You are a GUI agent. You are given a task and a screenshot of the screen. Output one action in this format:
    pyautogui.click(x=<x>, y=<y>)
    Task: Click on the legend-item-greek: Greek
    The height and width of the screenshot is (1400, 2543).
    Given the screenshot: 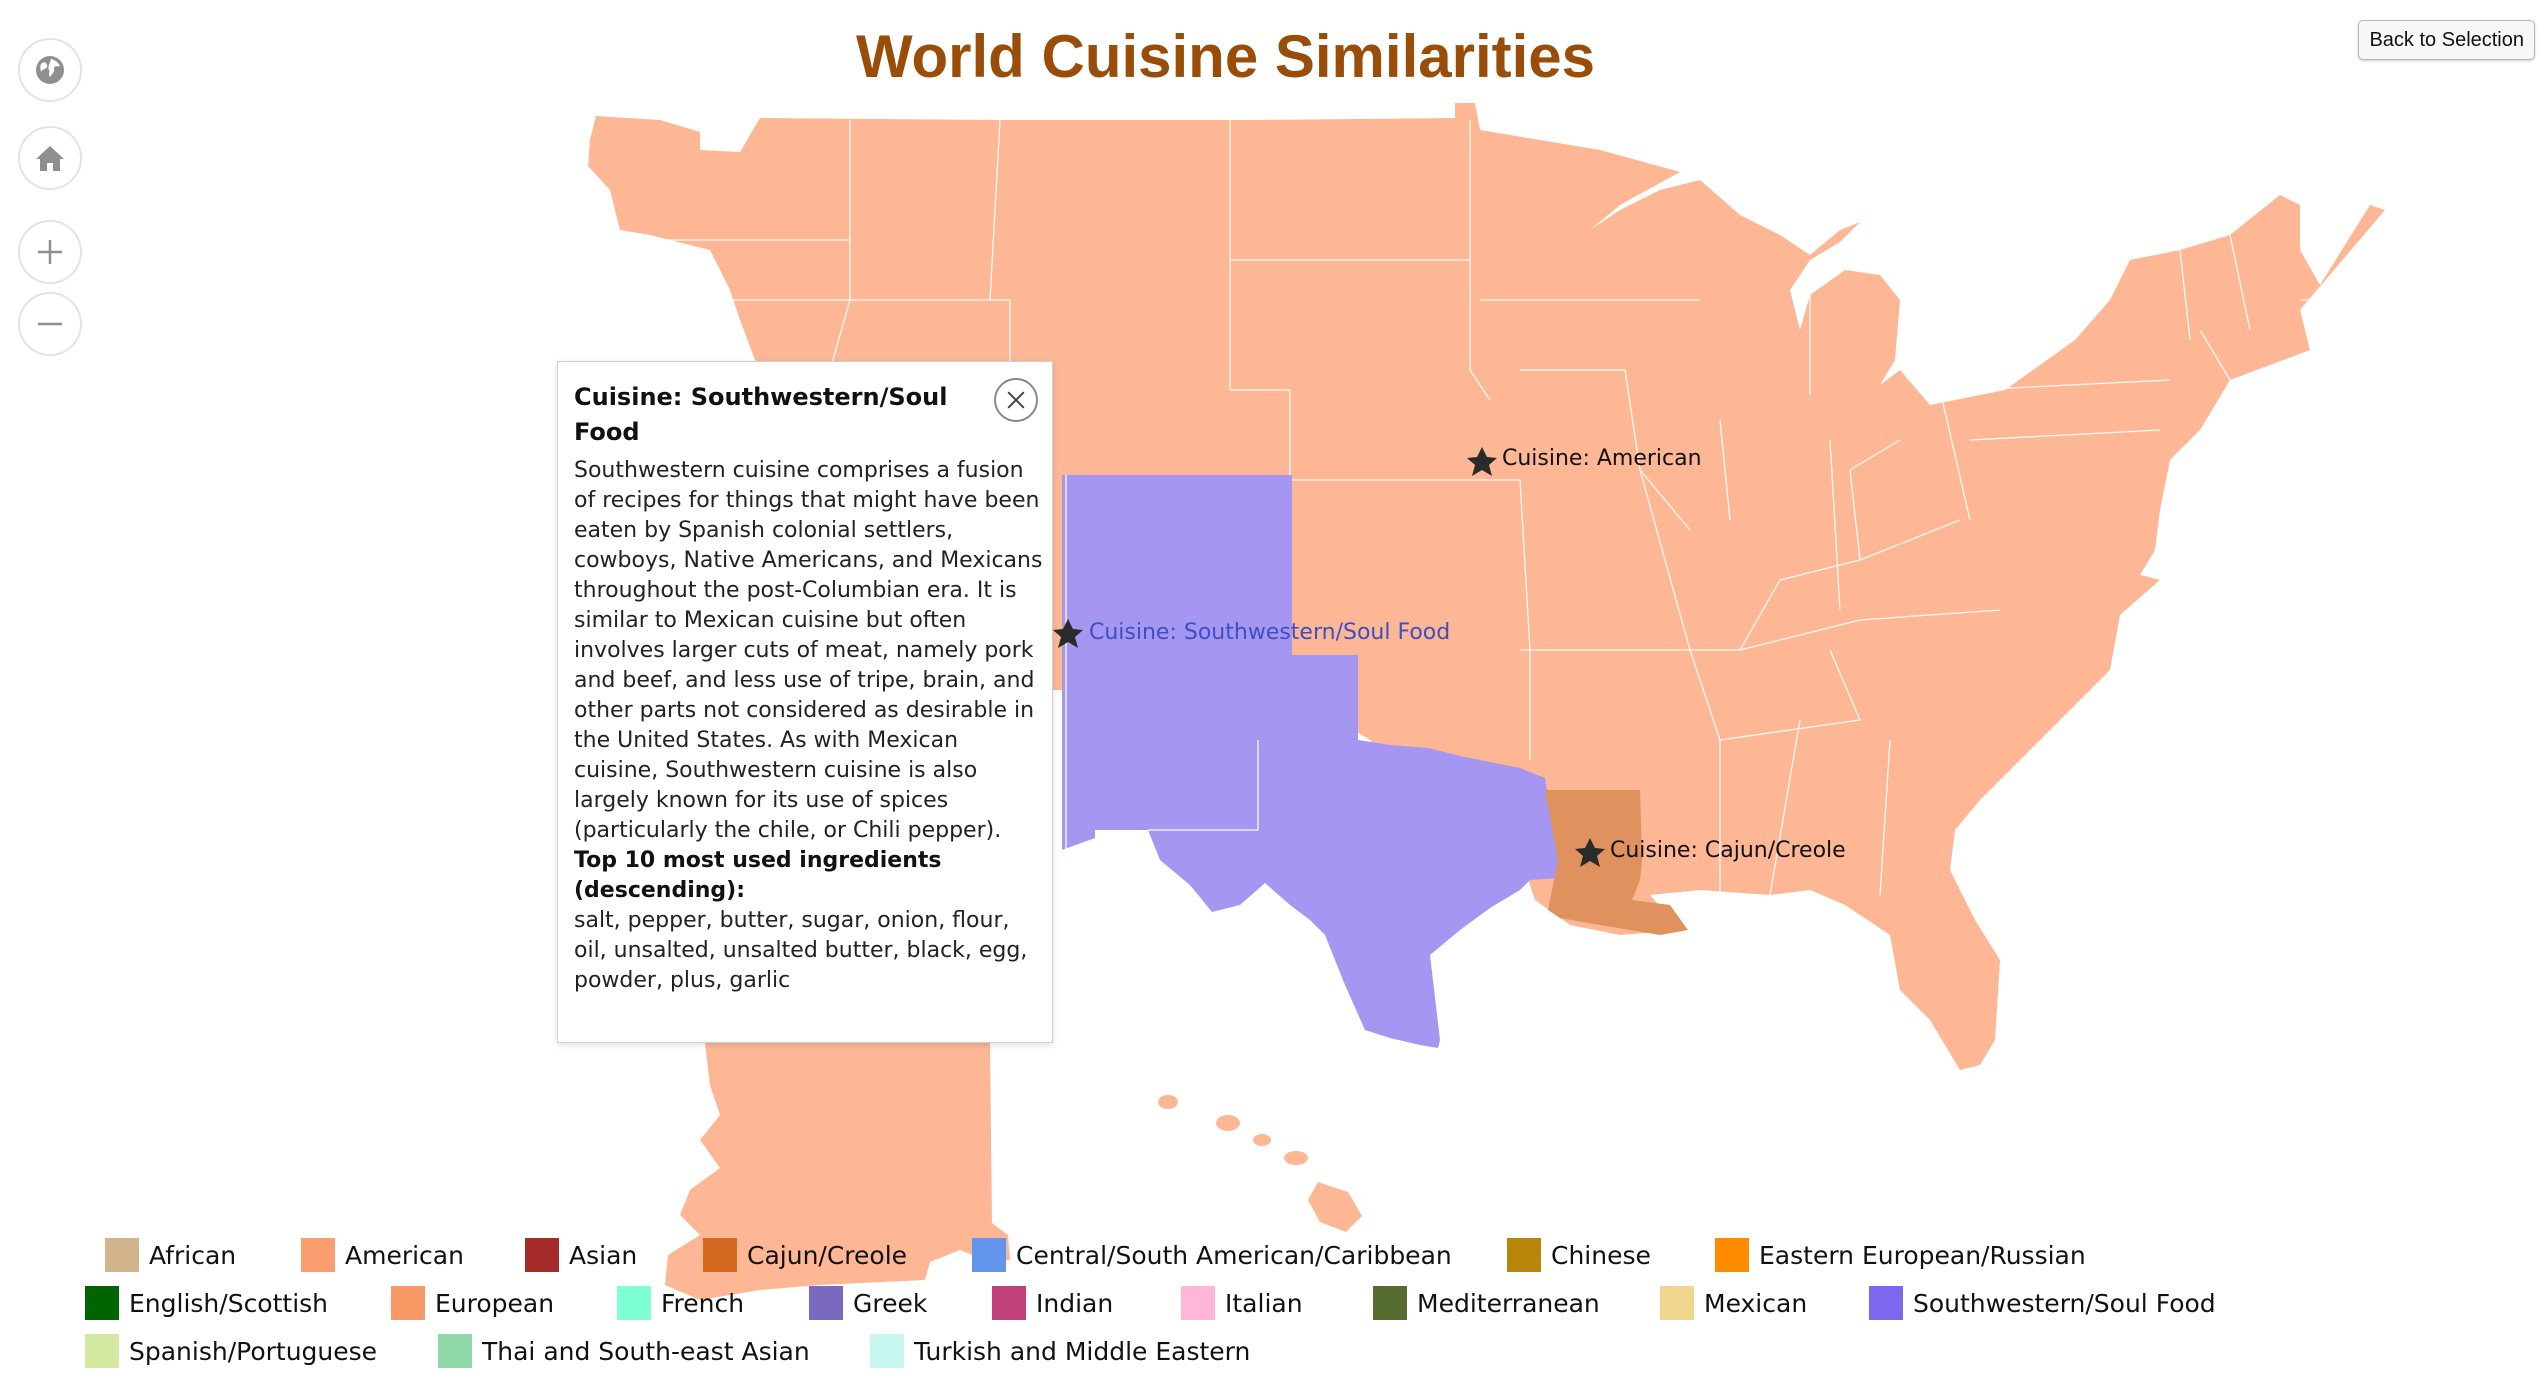 What is the action you would take?
    pyautogui.click(x=868, y=1303)
    